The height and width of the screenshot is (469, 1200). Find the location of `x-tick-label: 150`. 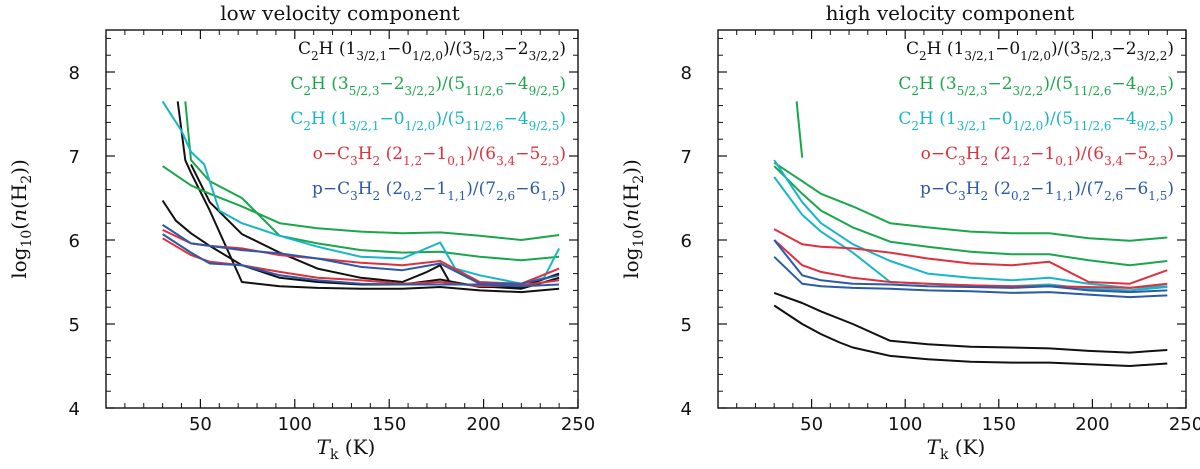

x-tick-label: 150 is located at coordinates (389, 424).